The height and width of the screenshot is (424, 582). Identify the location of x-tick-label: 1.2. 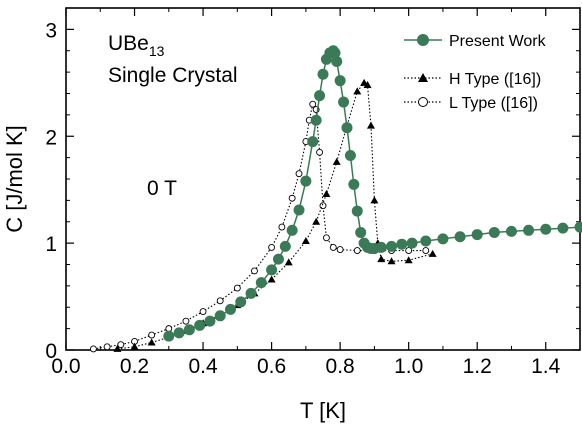
(477, 366).